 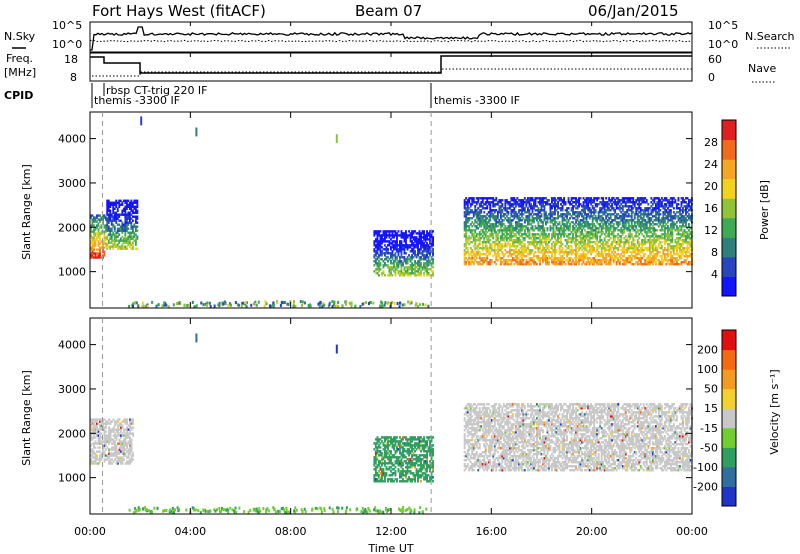 What do you see at coordinates (391, 64) in the screenshot?
I see `freq-step-line` at bounding box center [391, 64].